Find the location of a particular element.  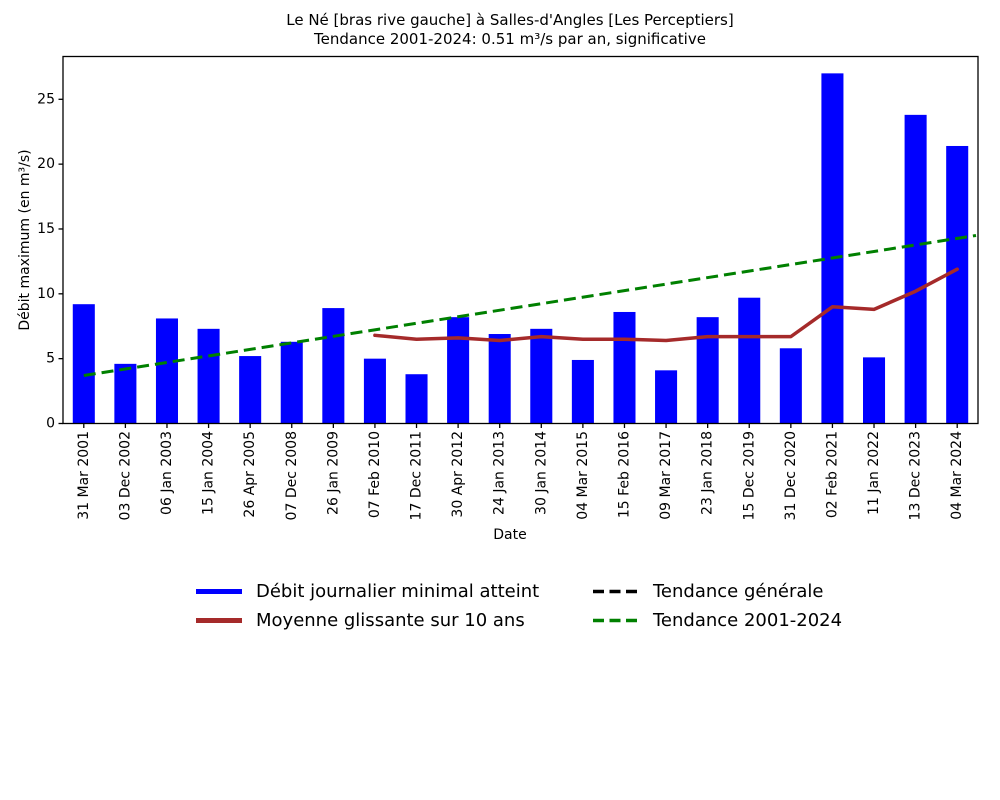

x-tick-label: 09 Mar 2017 is located at coordinates (666, 475).